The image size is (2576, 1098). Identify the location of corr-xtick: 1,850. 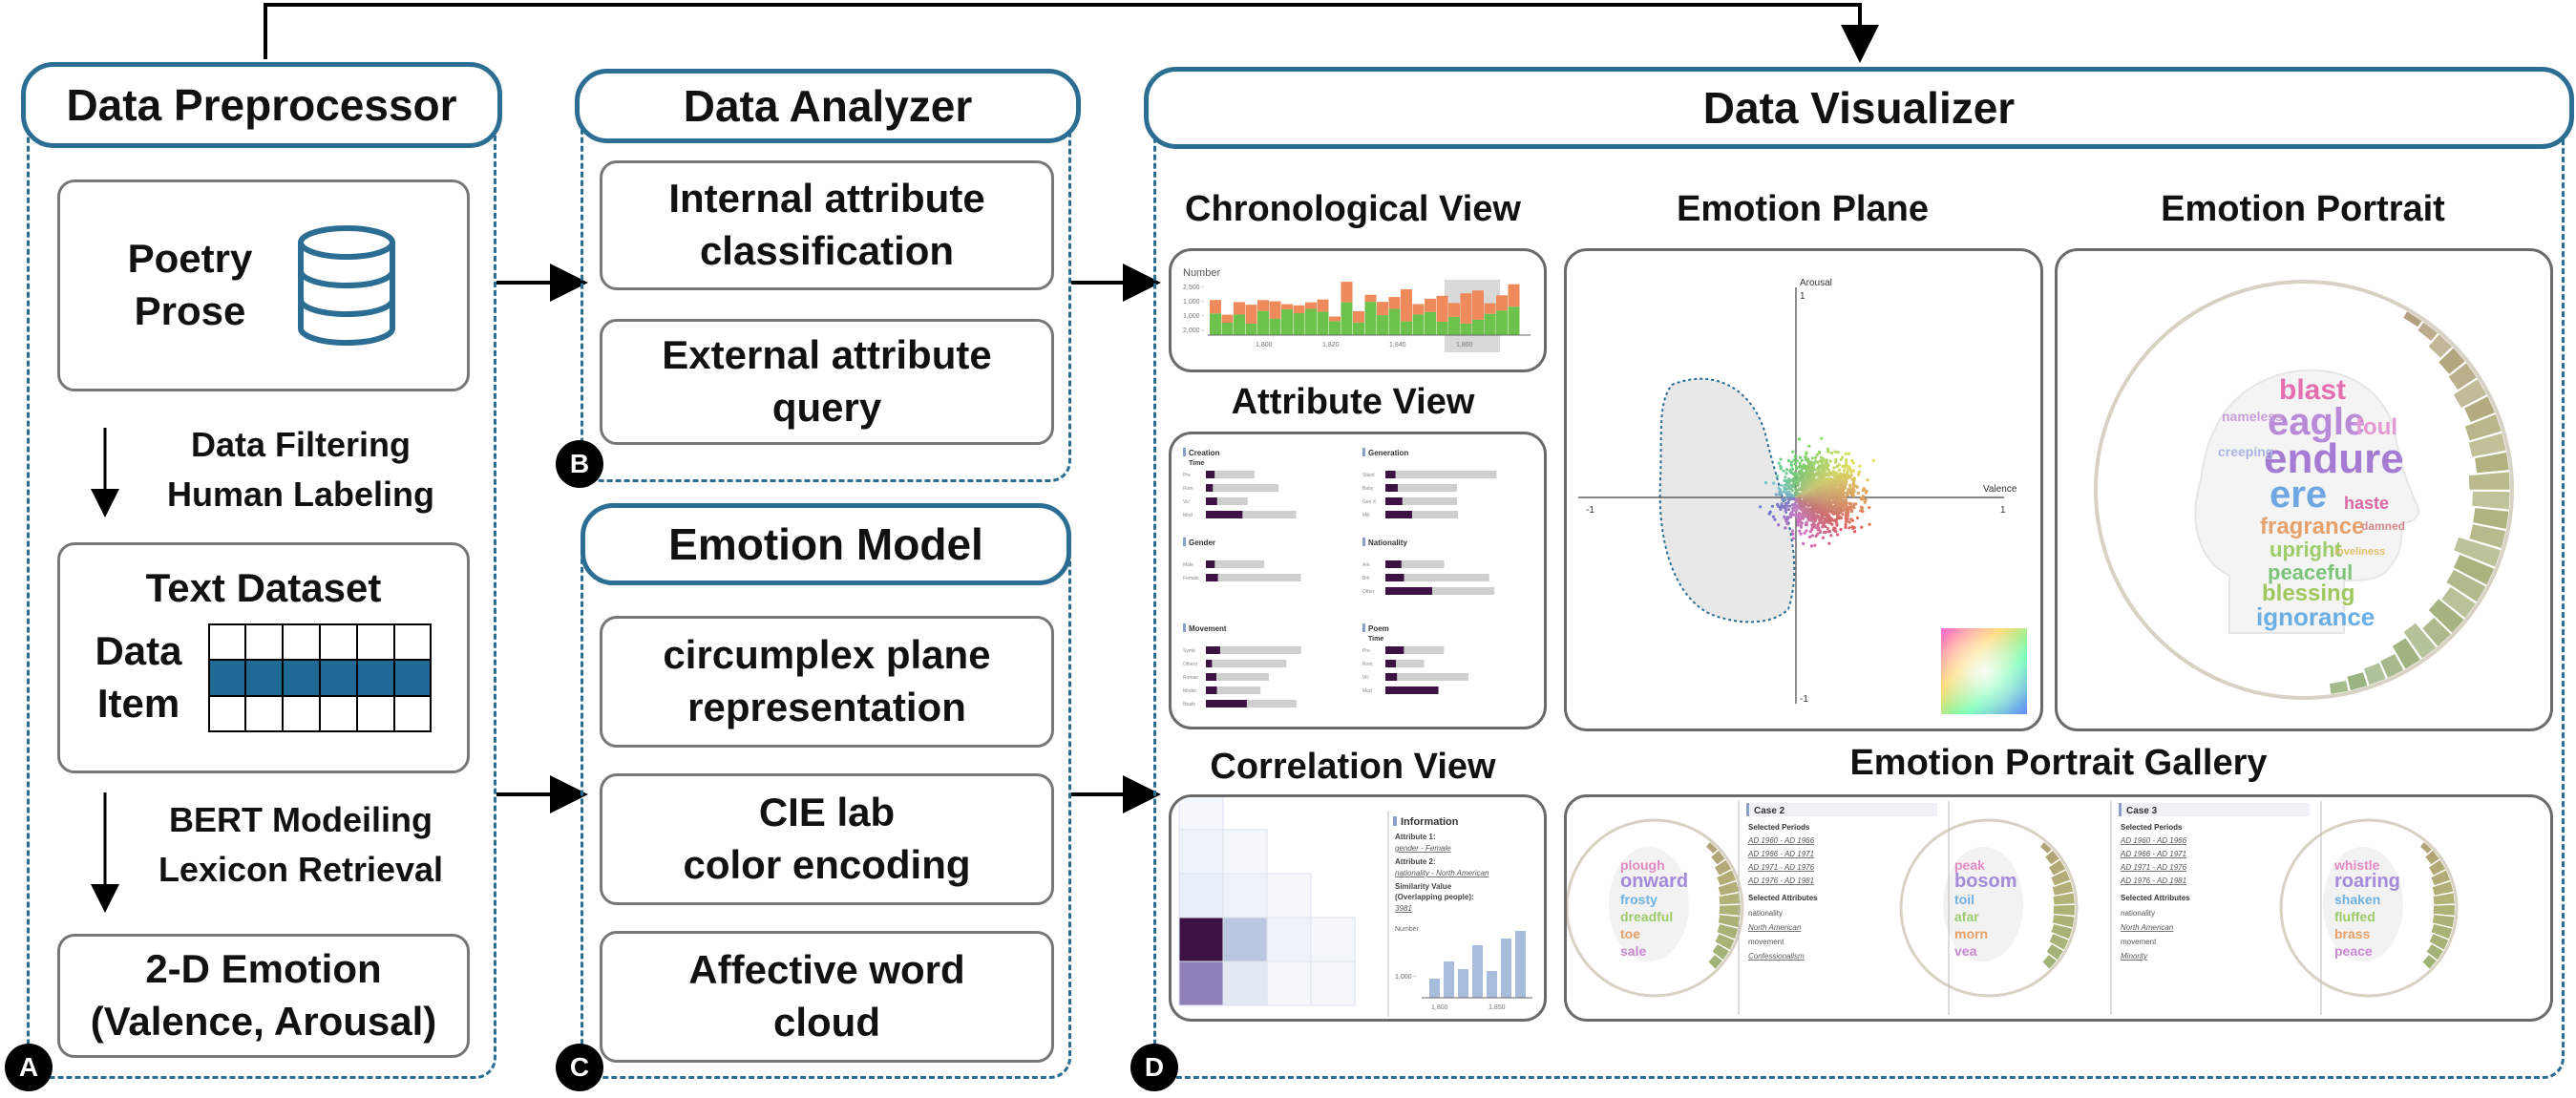
(1497, 1007).